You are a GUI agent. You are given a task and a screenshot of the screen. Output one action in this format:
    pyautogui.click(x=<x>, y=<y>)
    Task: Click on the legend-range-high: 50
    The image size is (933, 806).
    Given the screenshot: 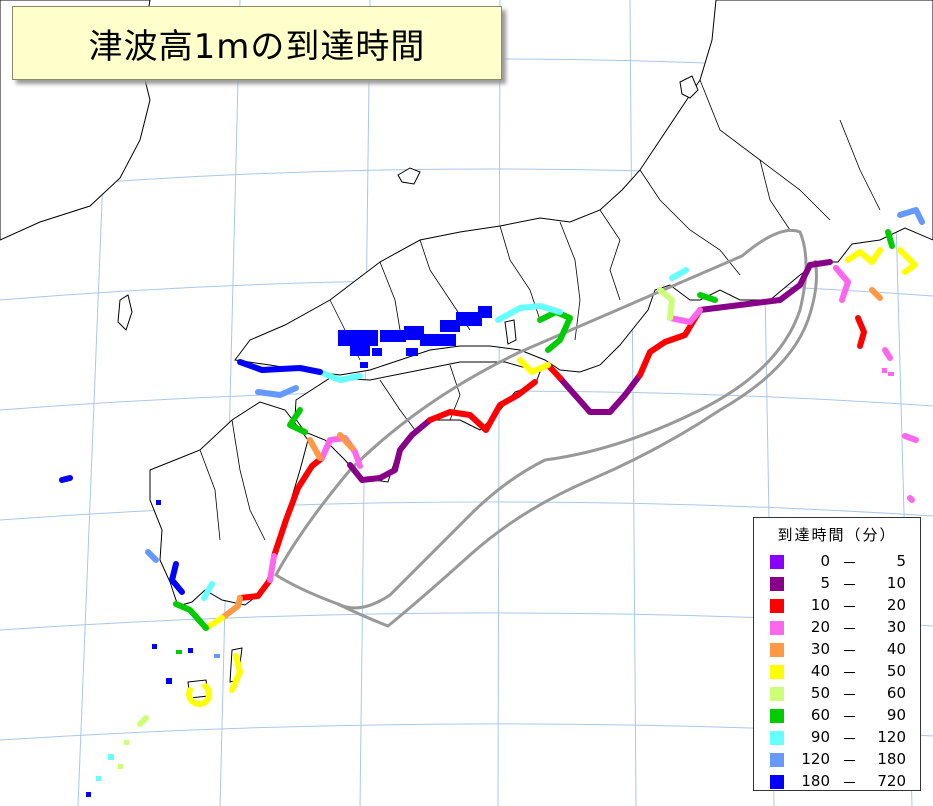 What is the action you would take?
    pyautogui.click(x=896, y=671)
    